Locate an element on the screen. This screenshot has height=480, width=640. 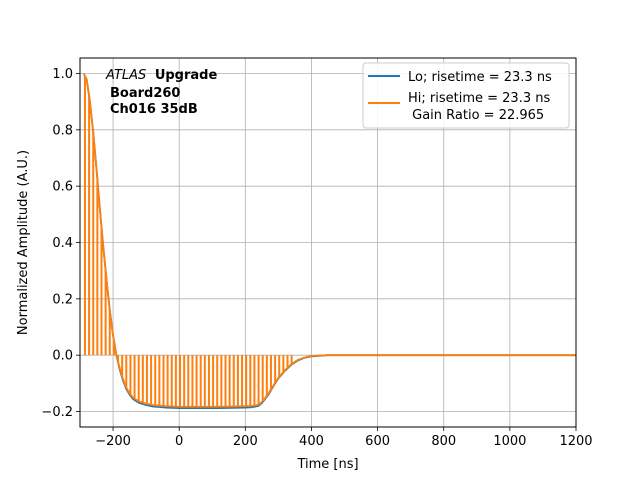
x-tick-label: 200 is located at coordinates (245, 441).